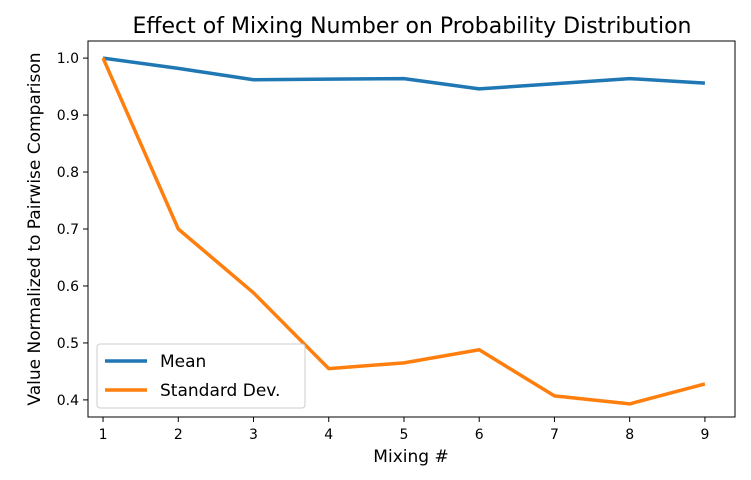 Image resolution: width=751 pixels, height=480 pixels. I want to click on y-tick-label: 0.5, so click(68, 344).